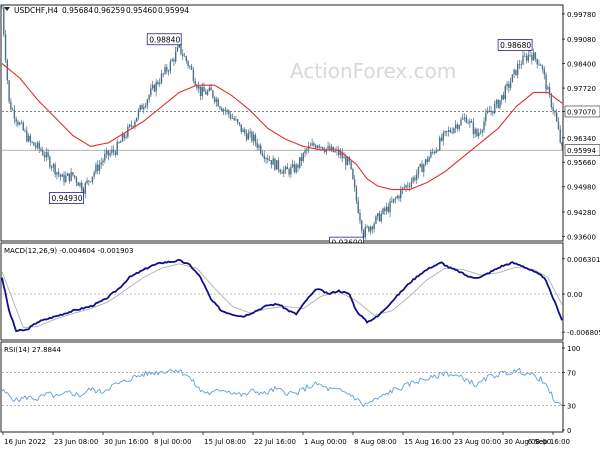 The height and width of the screenshot is (450, 600). What do you see at coordinates (77, 10) in the screenshot?
I see `ohlc-open: 0.95684` at bounding box center [77, 10].